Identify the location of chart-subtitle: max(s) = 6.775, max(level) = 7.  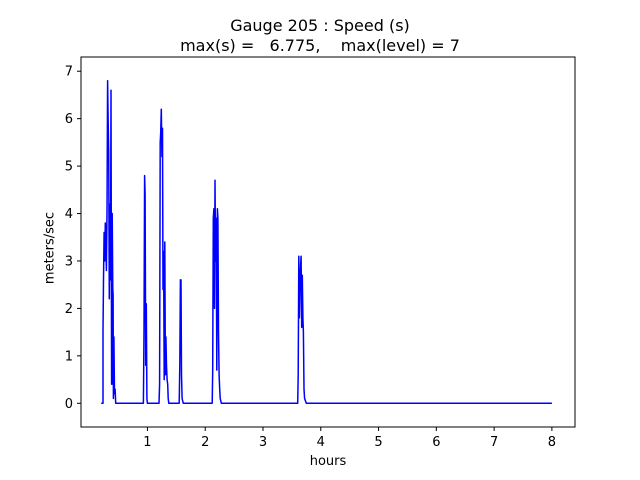
(320, 45).